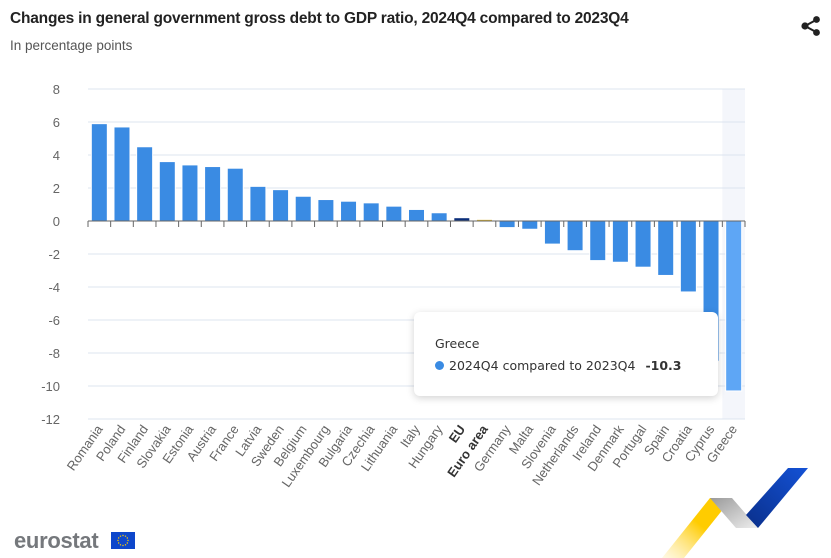 This screenshot has width=831, height=558. What do you see at coordinates (54, 320) in the screenshot?
I see `y-tick-label: -6` at bounding box center [54, 320].